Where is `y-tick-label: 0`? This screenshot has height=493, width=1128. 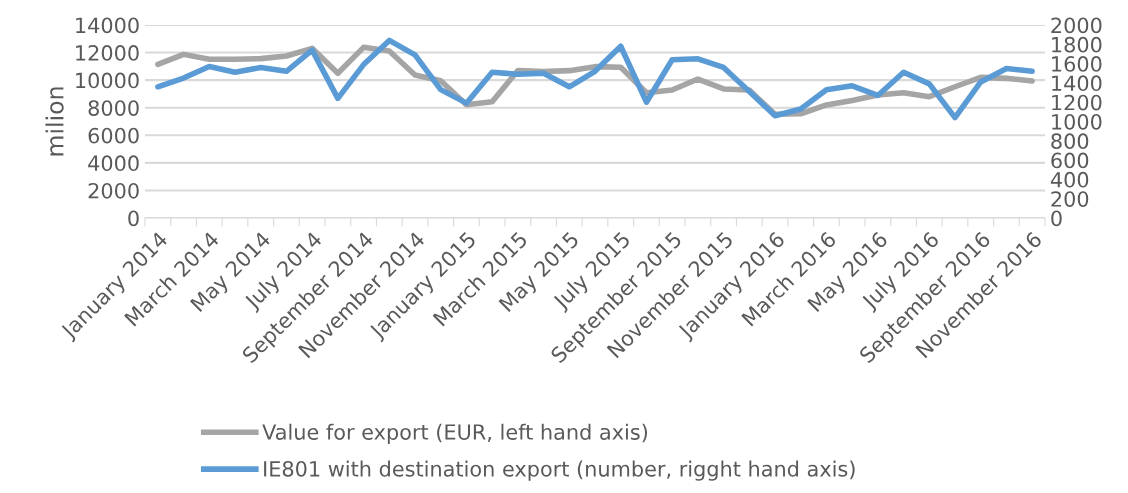 y-tick-label: 0 is located at coordinates (133, 218).